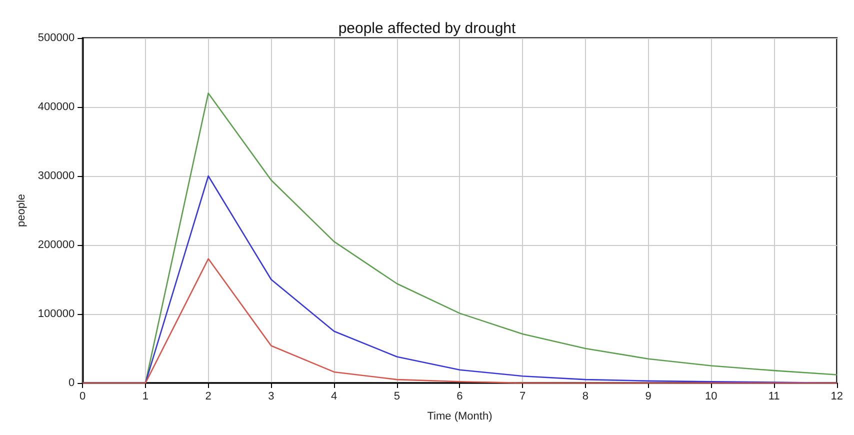 The width and height of the screenshot is (854, 435). Describe the element at coordinates (523, 396) in the screenshot. I see `x-tick-label: 7` at that location.